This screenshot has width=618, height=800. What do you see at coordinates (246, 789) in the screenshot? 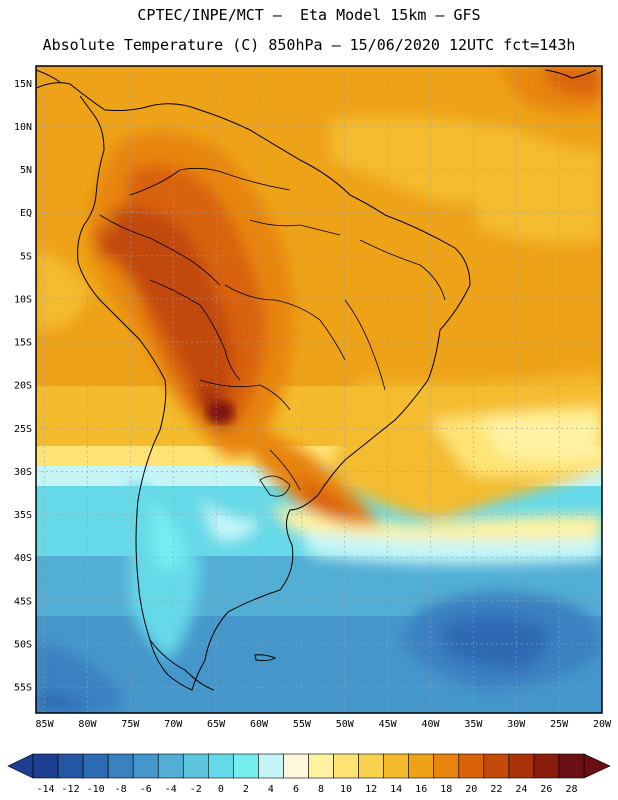
I see `colorbar-label: 2` at bounding box center [246, 789].